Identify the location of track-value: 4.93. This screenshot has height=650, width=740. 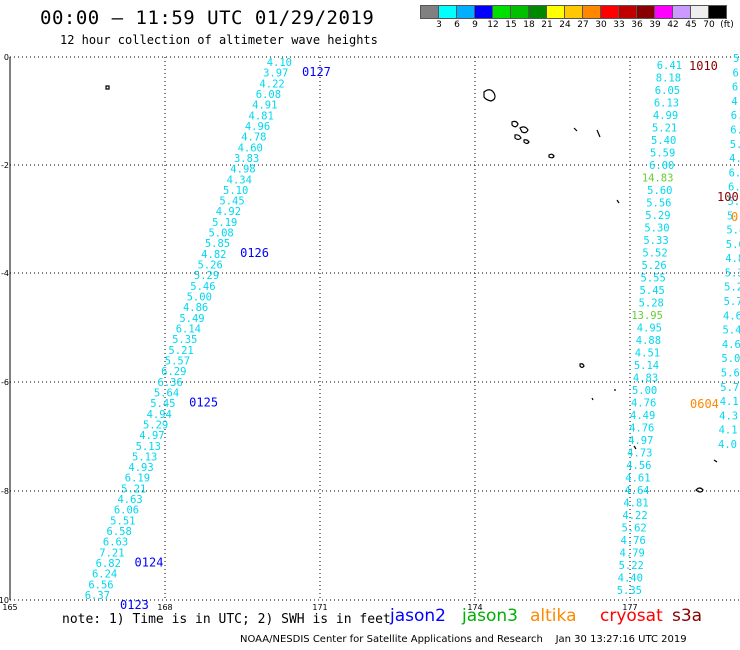
(140, 468).